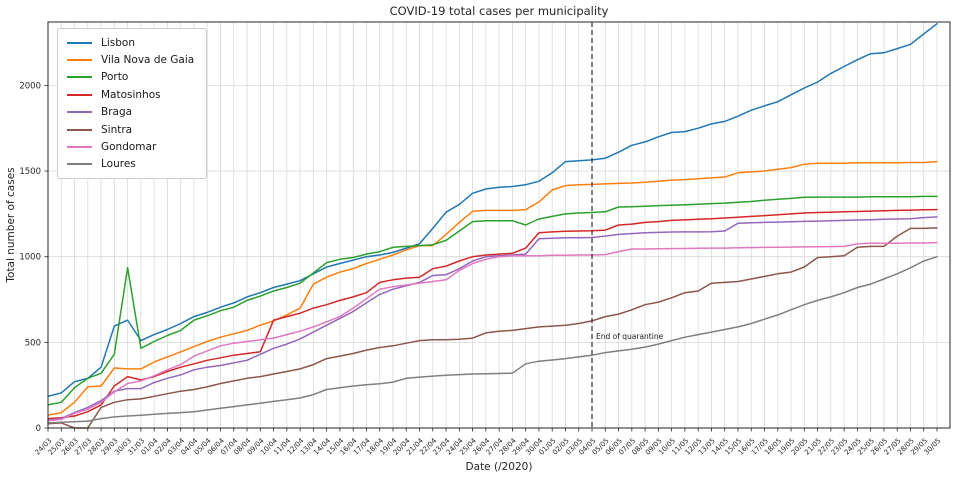 The height and width of the screenshot is (480, 960). What do you see at coordinates (11, 225) in the screenshot?
I see `y-axis-label: Total number of cases` at bounding box center [11, 225].